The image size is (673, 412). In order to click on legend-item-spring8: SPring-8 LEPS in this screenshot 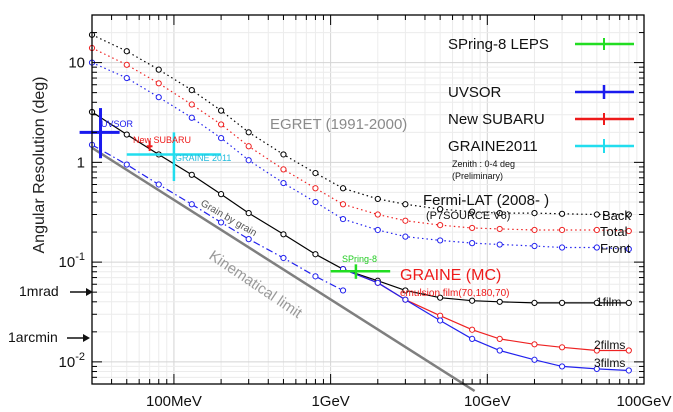, I will do `click(541, 44)`.